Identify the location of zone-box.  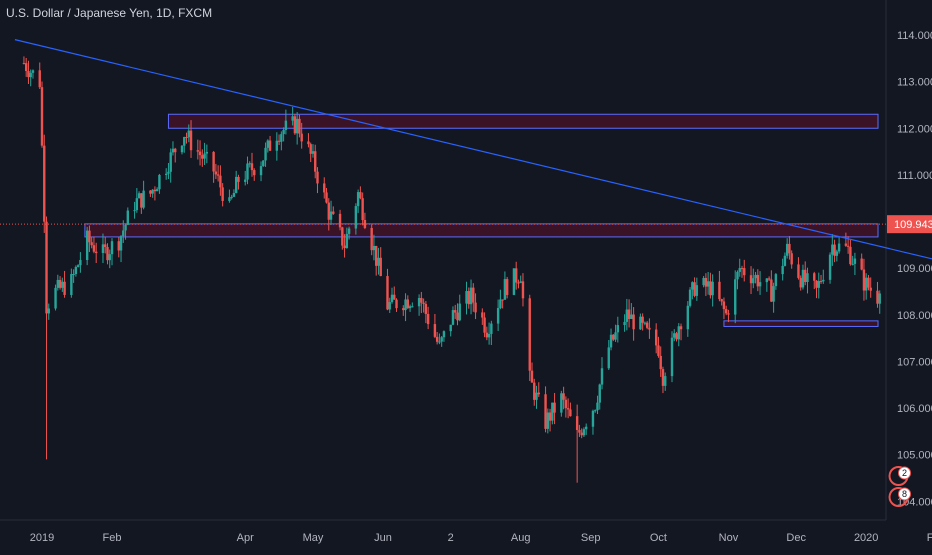
(523, 121).